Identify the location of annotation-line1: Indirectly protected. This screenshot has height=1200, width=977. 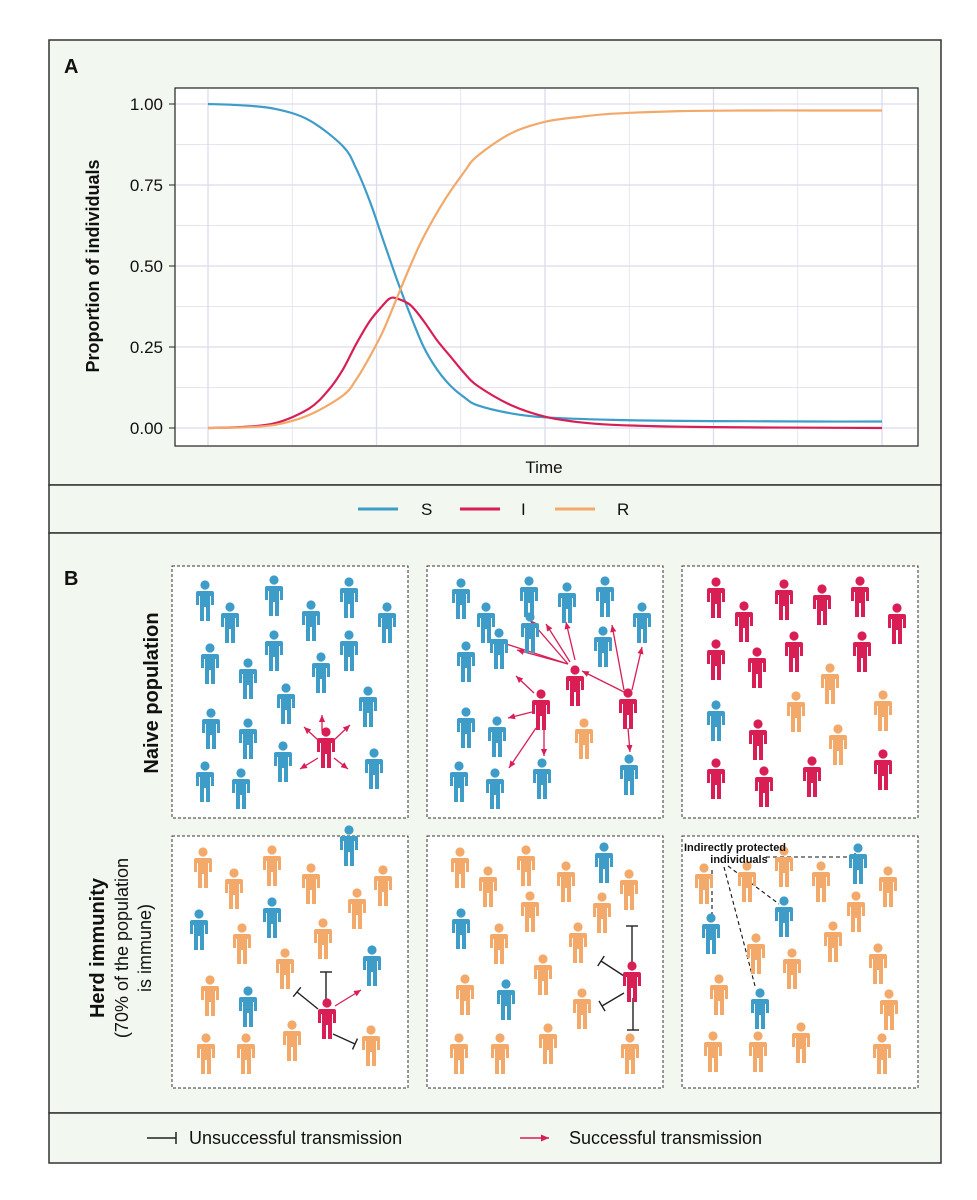
(735, 848).